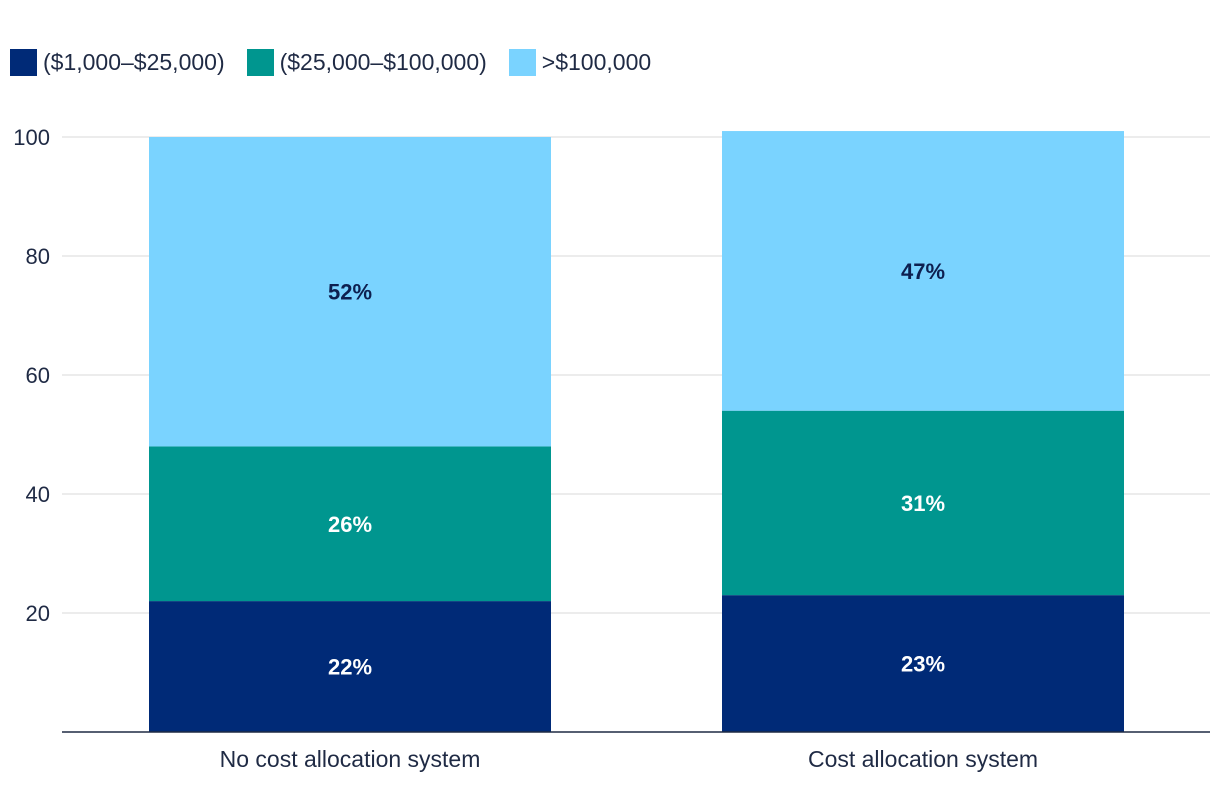 The image size is (1220, 796). Describe the element at coordinates (596, 61) in the screenshot. I see `legend-label: >$100,000` at that location.